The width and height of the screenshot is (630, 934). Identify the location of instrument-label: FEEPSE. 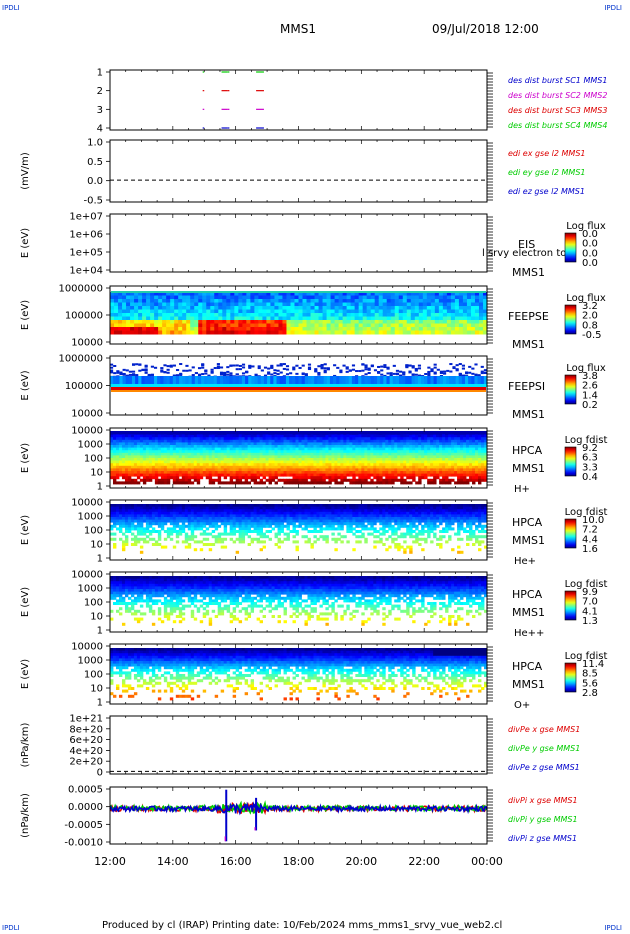
(528, 316).